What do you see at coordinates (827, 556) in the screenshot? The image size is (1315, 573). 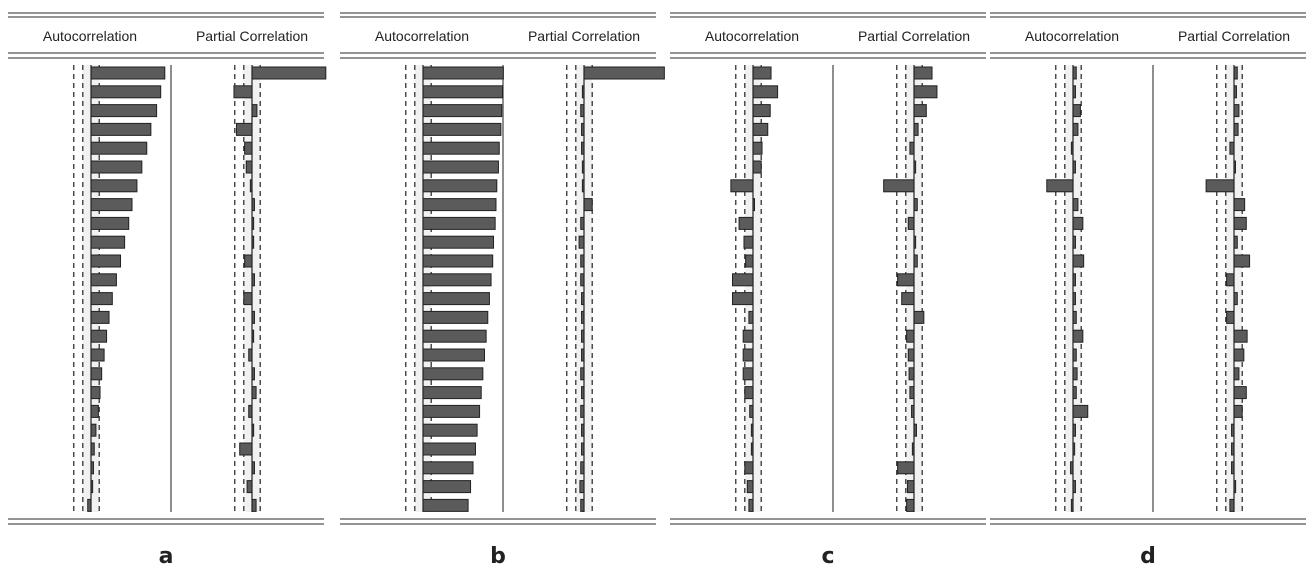 I see `panel-label: c` at bounding box center [827, 556].